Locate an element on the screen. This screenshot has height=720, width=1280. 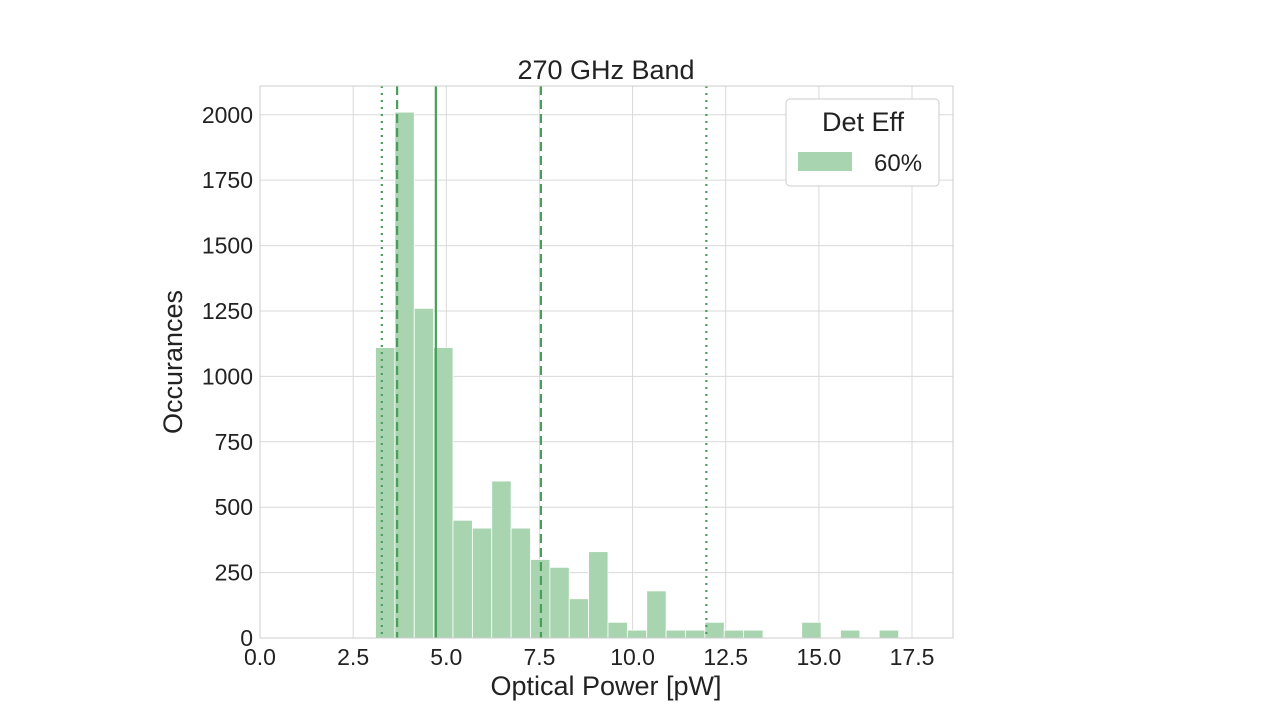
x-tick-labels: 0.0 2.5 5.0 7.5 10.0 12.5 15.0 17.5 is located at coordinates (589, 657).